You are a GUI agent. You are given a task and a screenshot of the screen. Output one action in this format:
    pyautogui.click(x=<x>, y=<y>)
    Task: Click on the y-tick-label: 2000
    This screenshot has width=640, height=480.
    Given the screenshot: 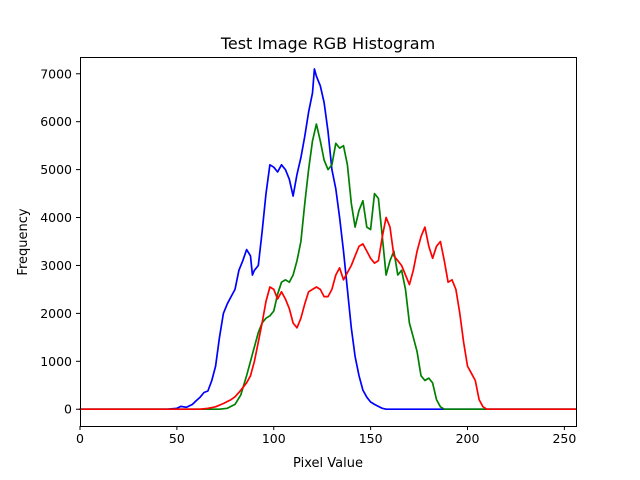 What is the action you would take?
    pyautogui.click(x=56, y=313)
    